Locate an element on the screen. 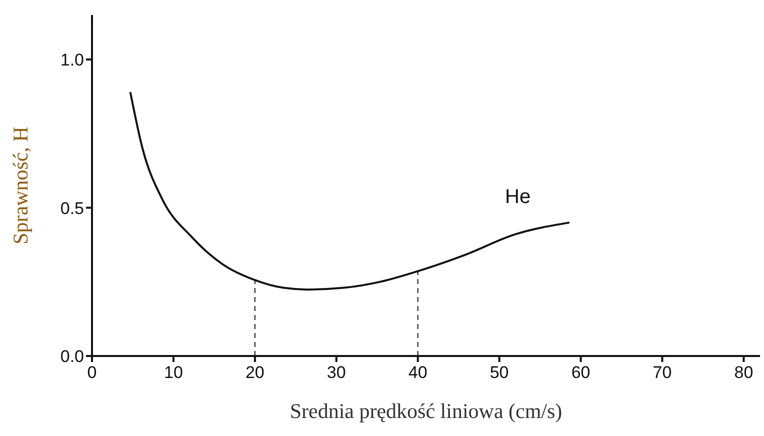 The height and width of the screenshot is (436, 764). x-tick-label: 40 is located at coordinates (418, 372).